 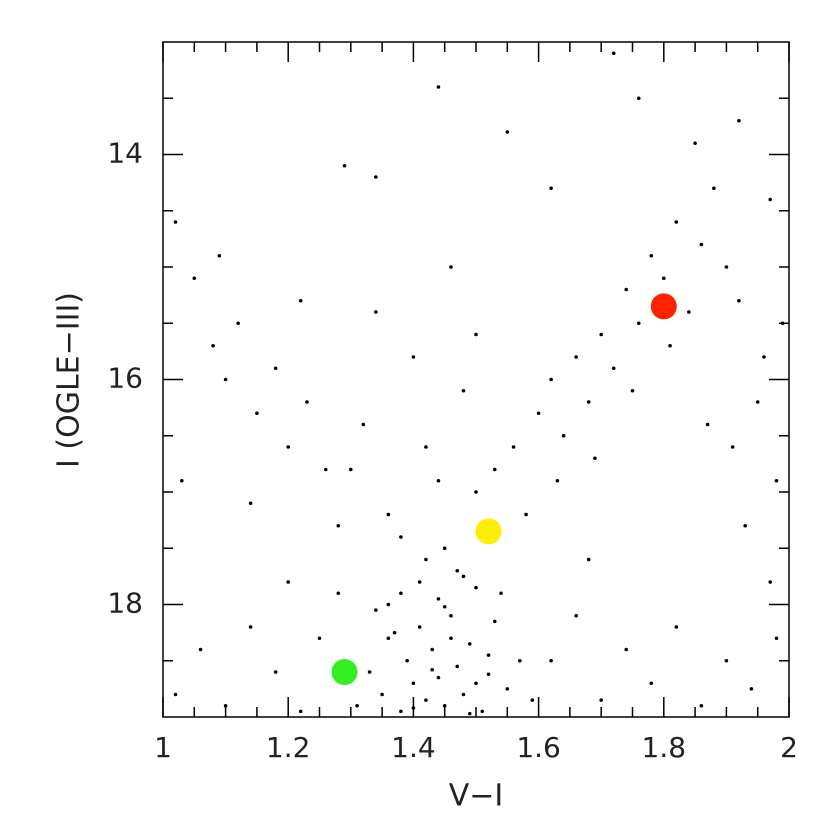 I want to click on y-axis-label: I (OGLE−III), so click(x=69, y=380).